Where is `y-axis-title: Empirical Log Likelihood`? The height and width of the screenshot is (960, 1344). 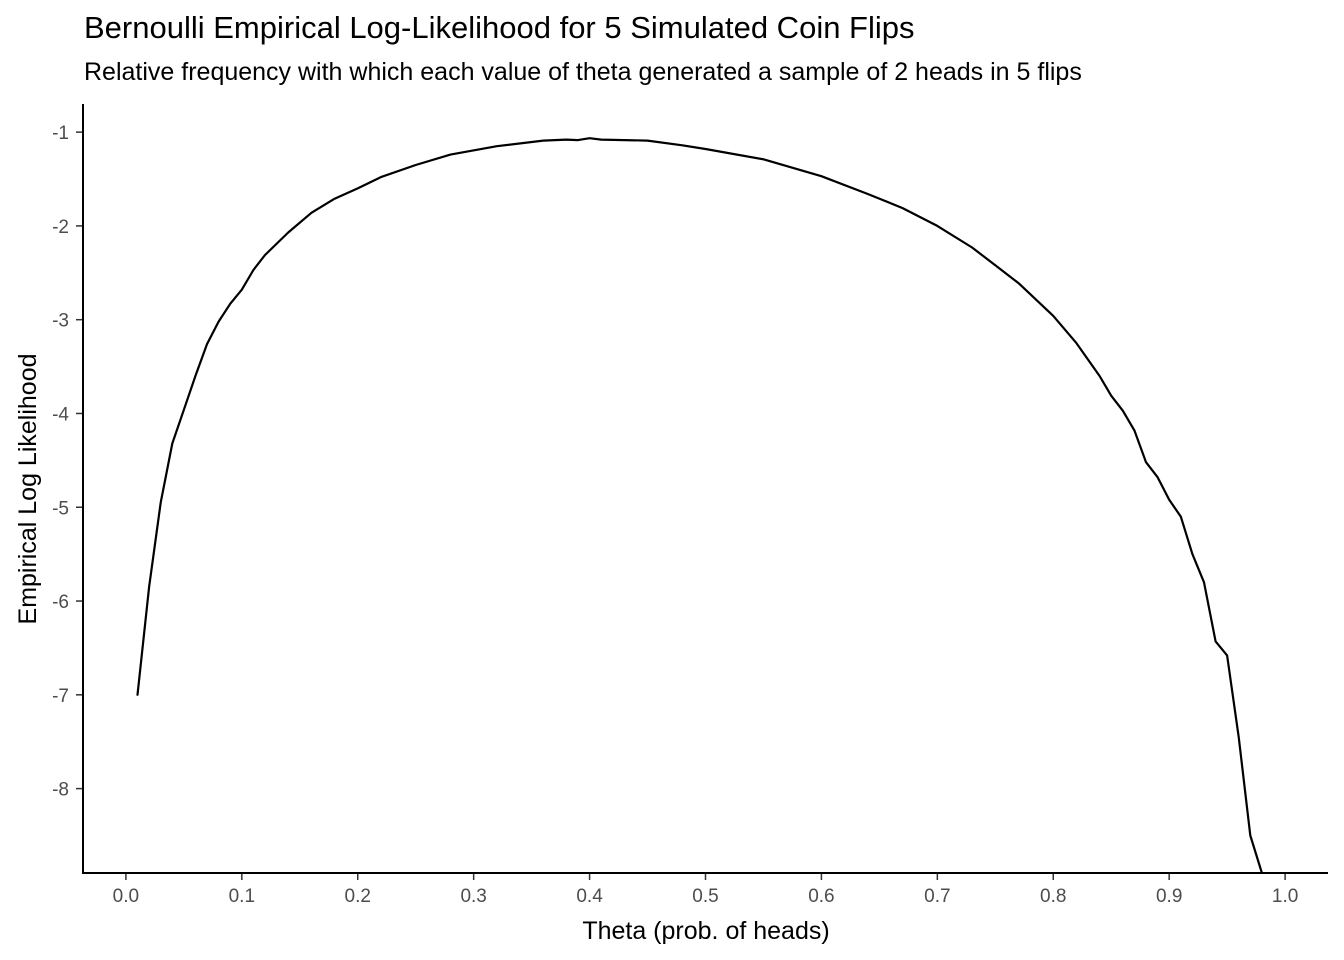 y-axis-title: Empirical Log Likelihood is located at coordinates (28, 489).